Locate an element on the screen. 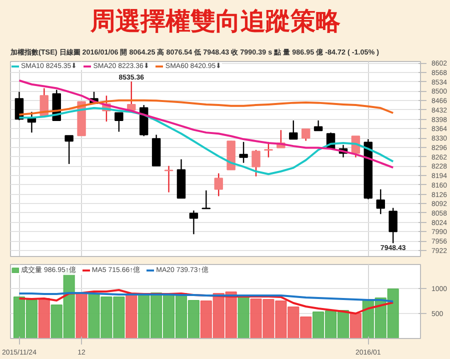  chart-title: 周選擇權雙向追蹤策略 is located at coordinates (215, 22).